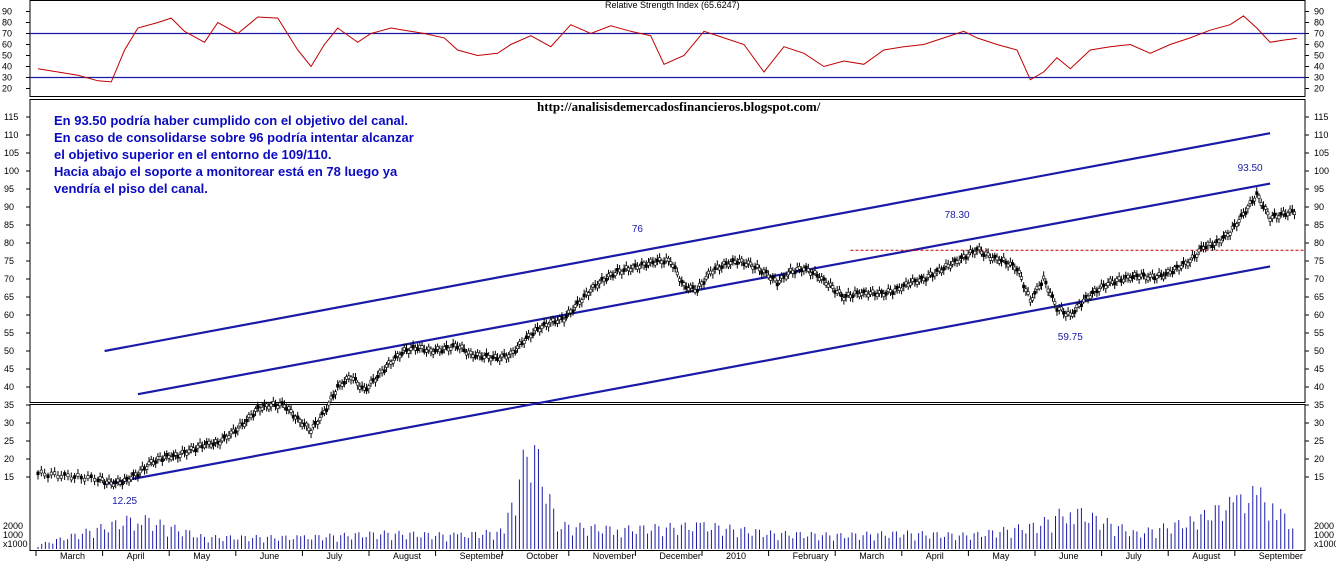 Image resolution: width=1336 pixels, height=561 pixels. Describe the element at coordinates (1319, 369) in the screenshot. I see `price-tick-label: 45` at that location.